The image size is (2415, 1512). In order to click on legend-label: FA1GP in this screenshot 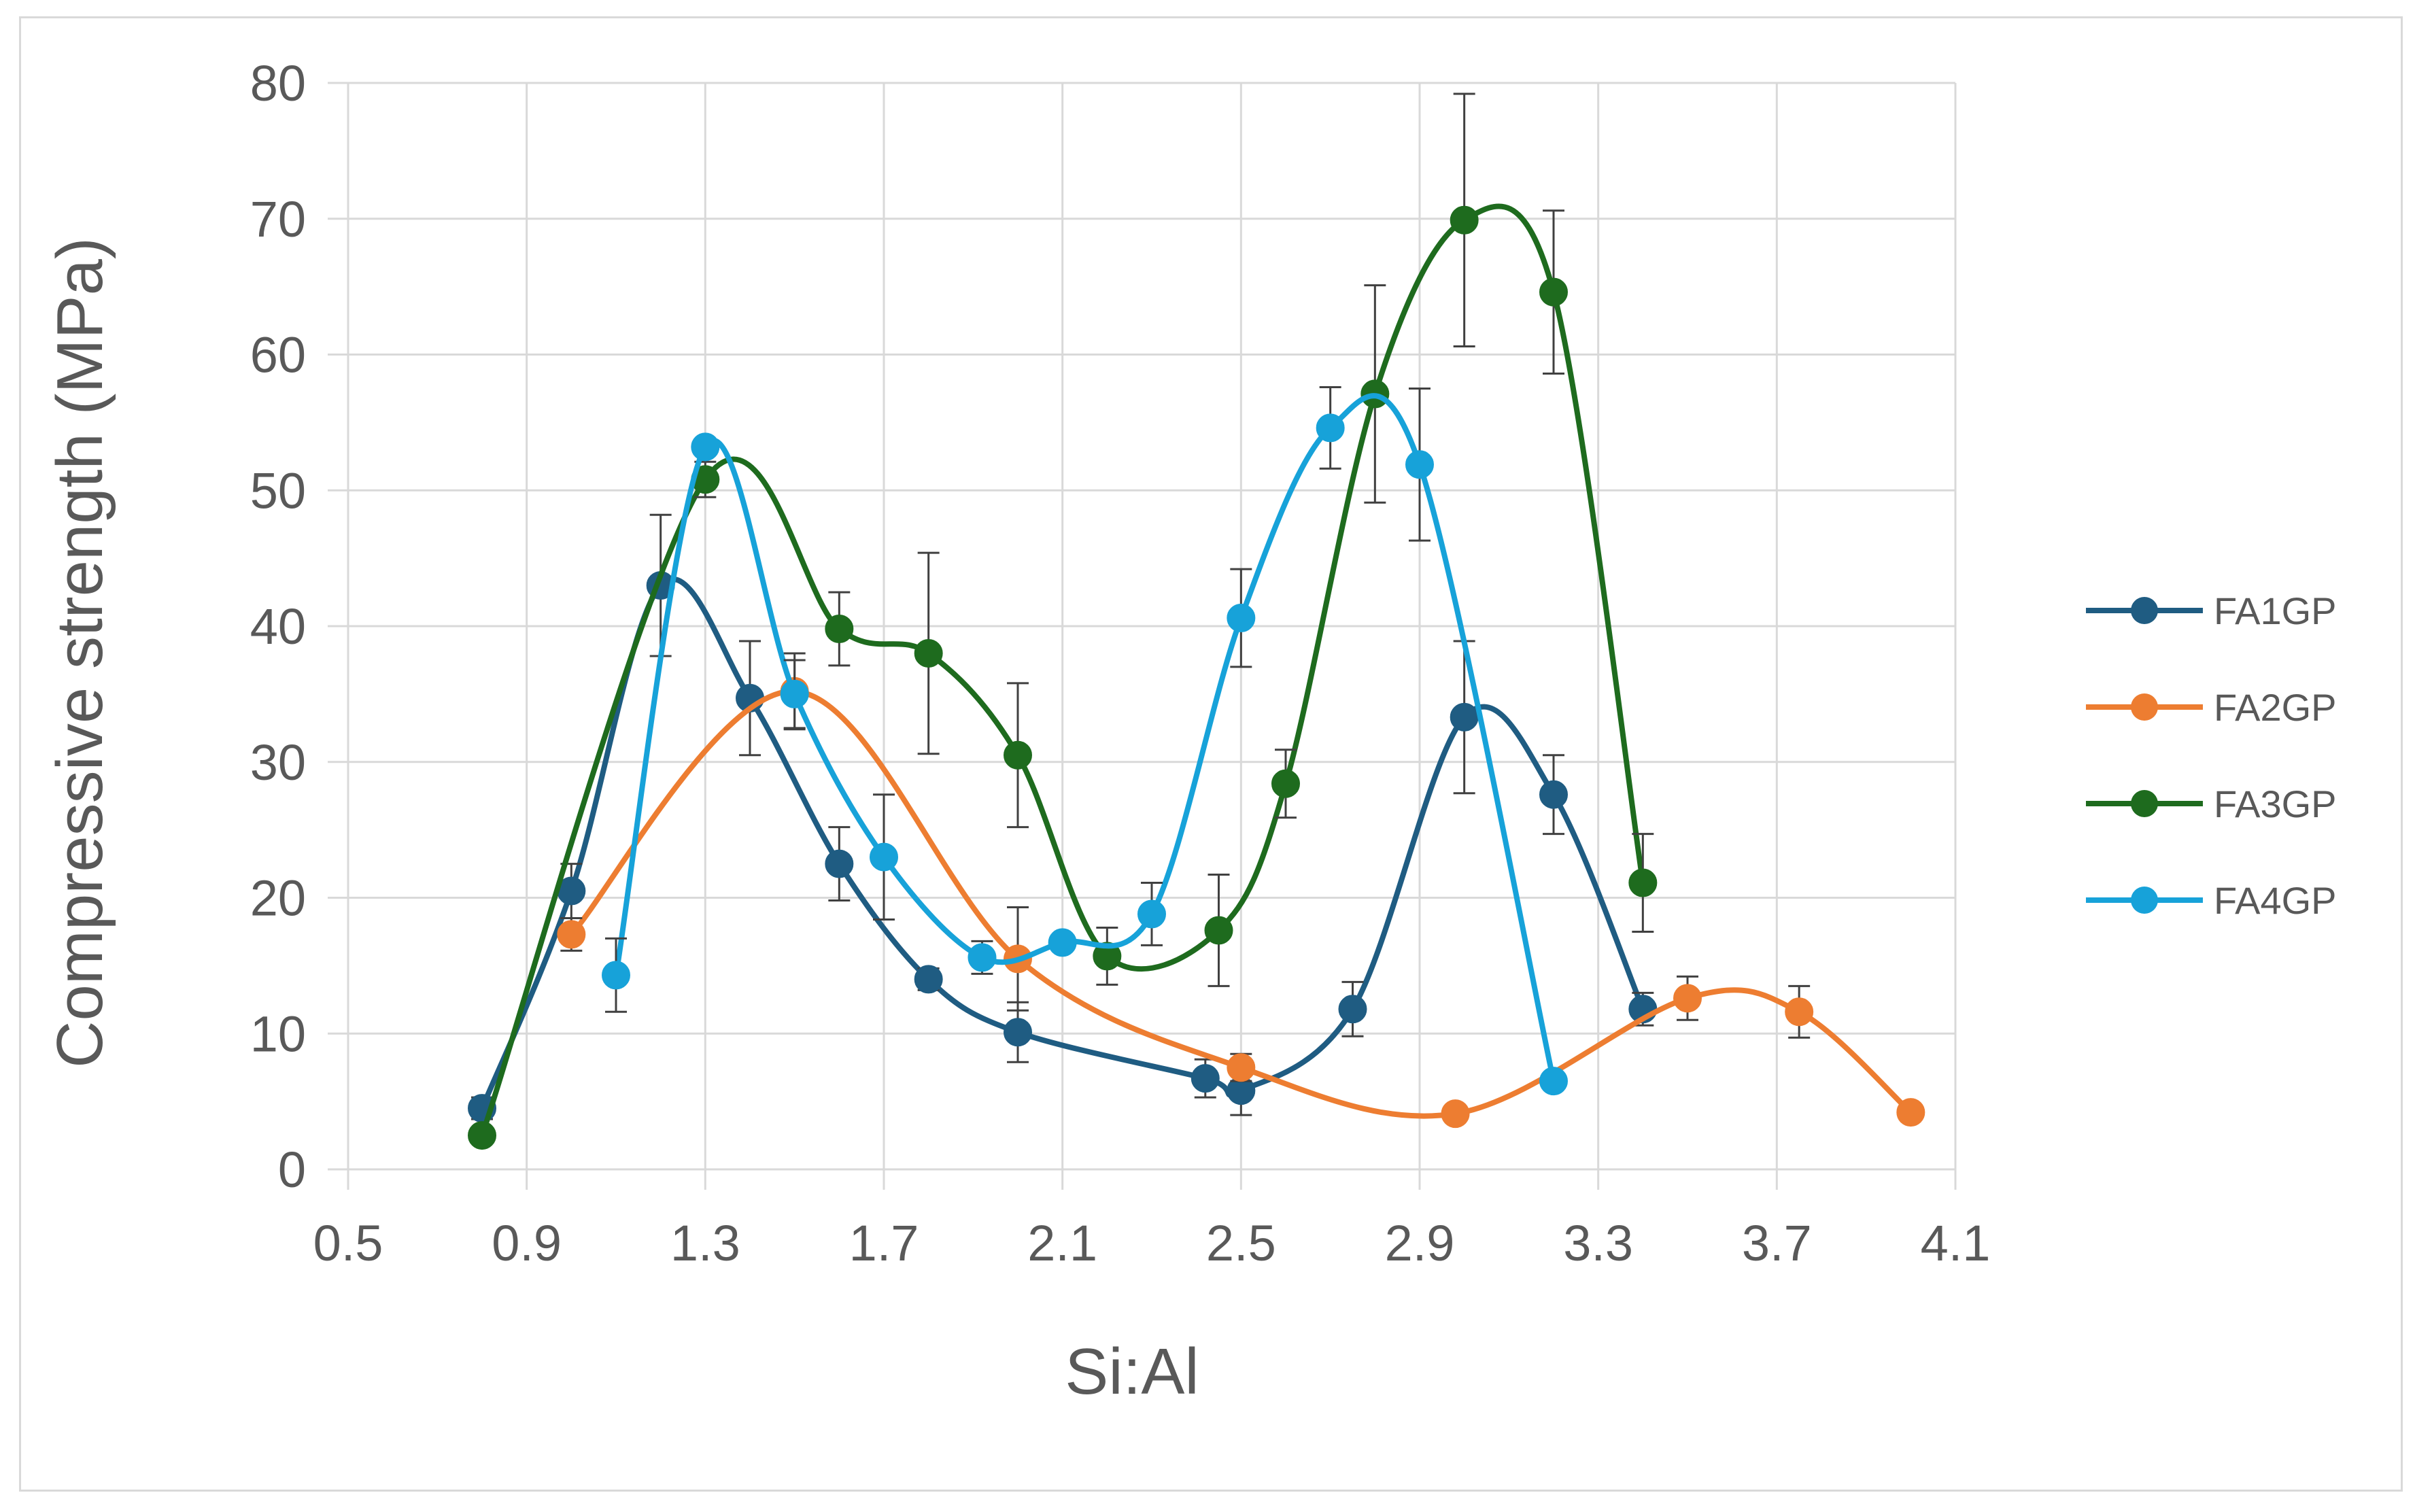, I will do `click(2275, 610)`.